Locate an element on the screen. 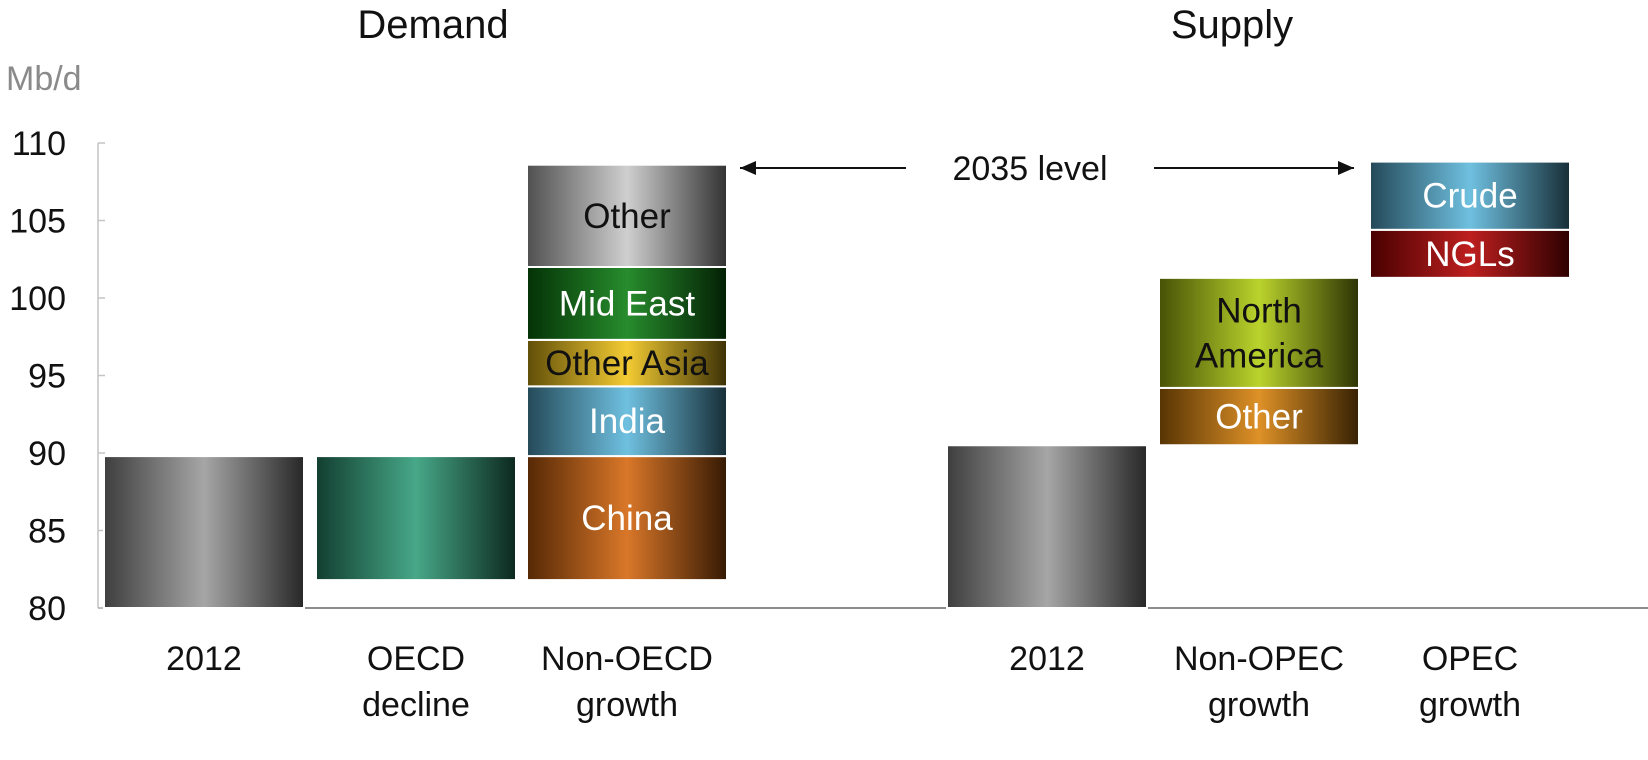 This screenshot has height=760, width=1648. bar-segment-supply-non-opec-growth-other is located at coordinates (1259, 416).